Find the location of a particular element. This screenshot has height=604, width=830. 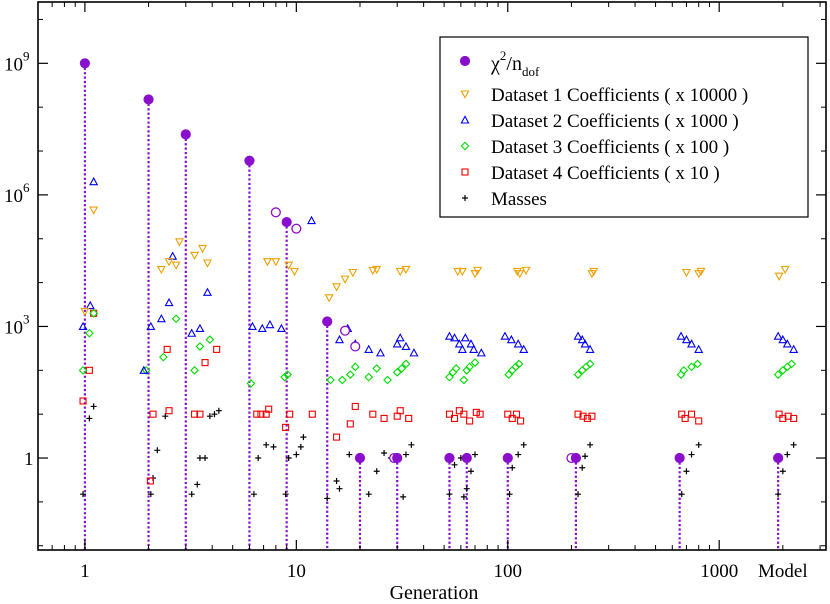

x-tick-label: 100 is located at coordinates (508, 571).